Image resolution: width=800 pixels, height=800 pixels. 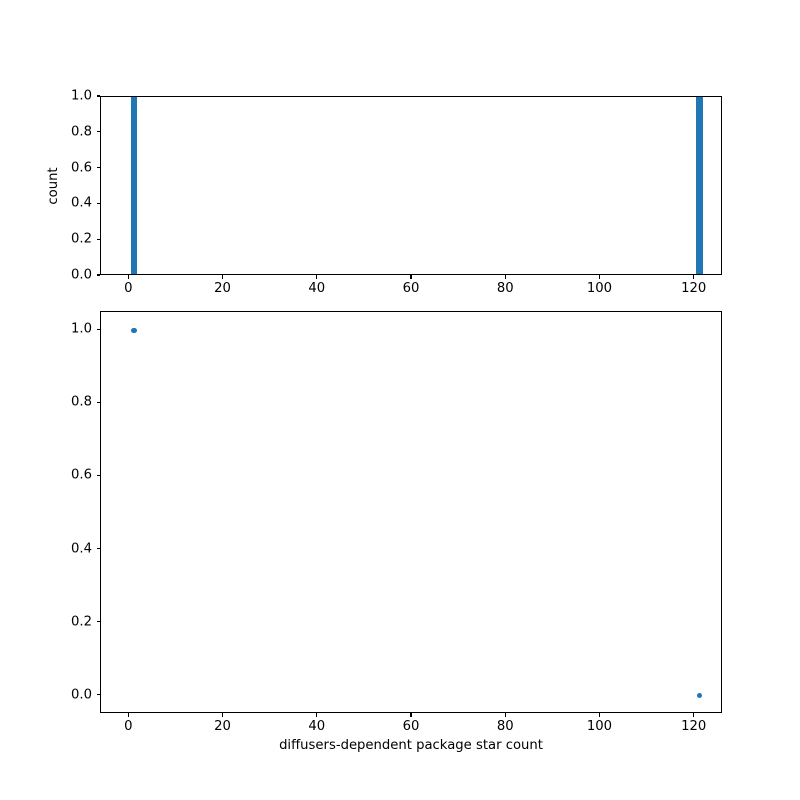 What do you see at coordinates (81, 549) in the screenshot?
I see `scatter-y-tick-label: 0.4` at bounding box center [81, 549].